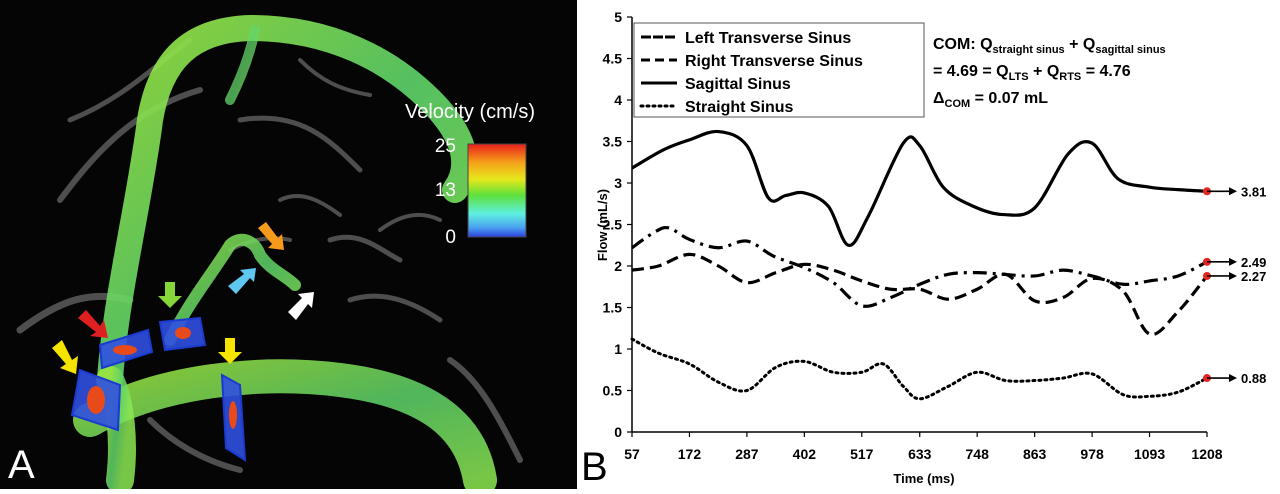 The height and width of the screenshot is (494, 1280). What do you see at coordinates (497, 190) in the screenshot?
I see `velocity-colorbar` at bounding box center [497, 190].